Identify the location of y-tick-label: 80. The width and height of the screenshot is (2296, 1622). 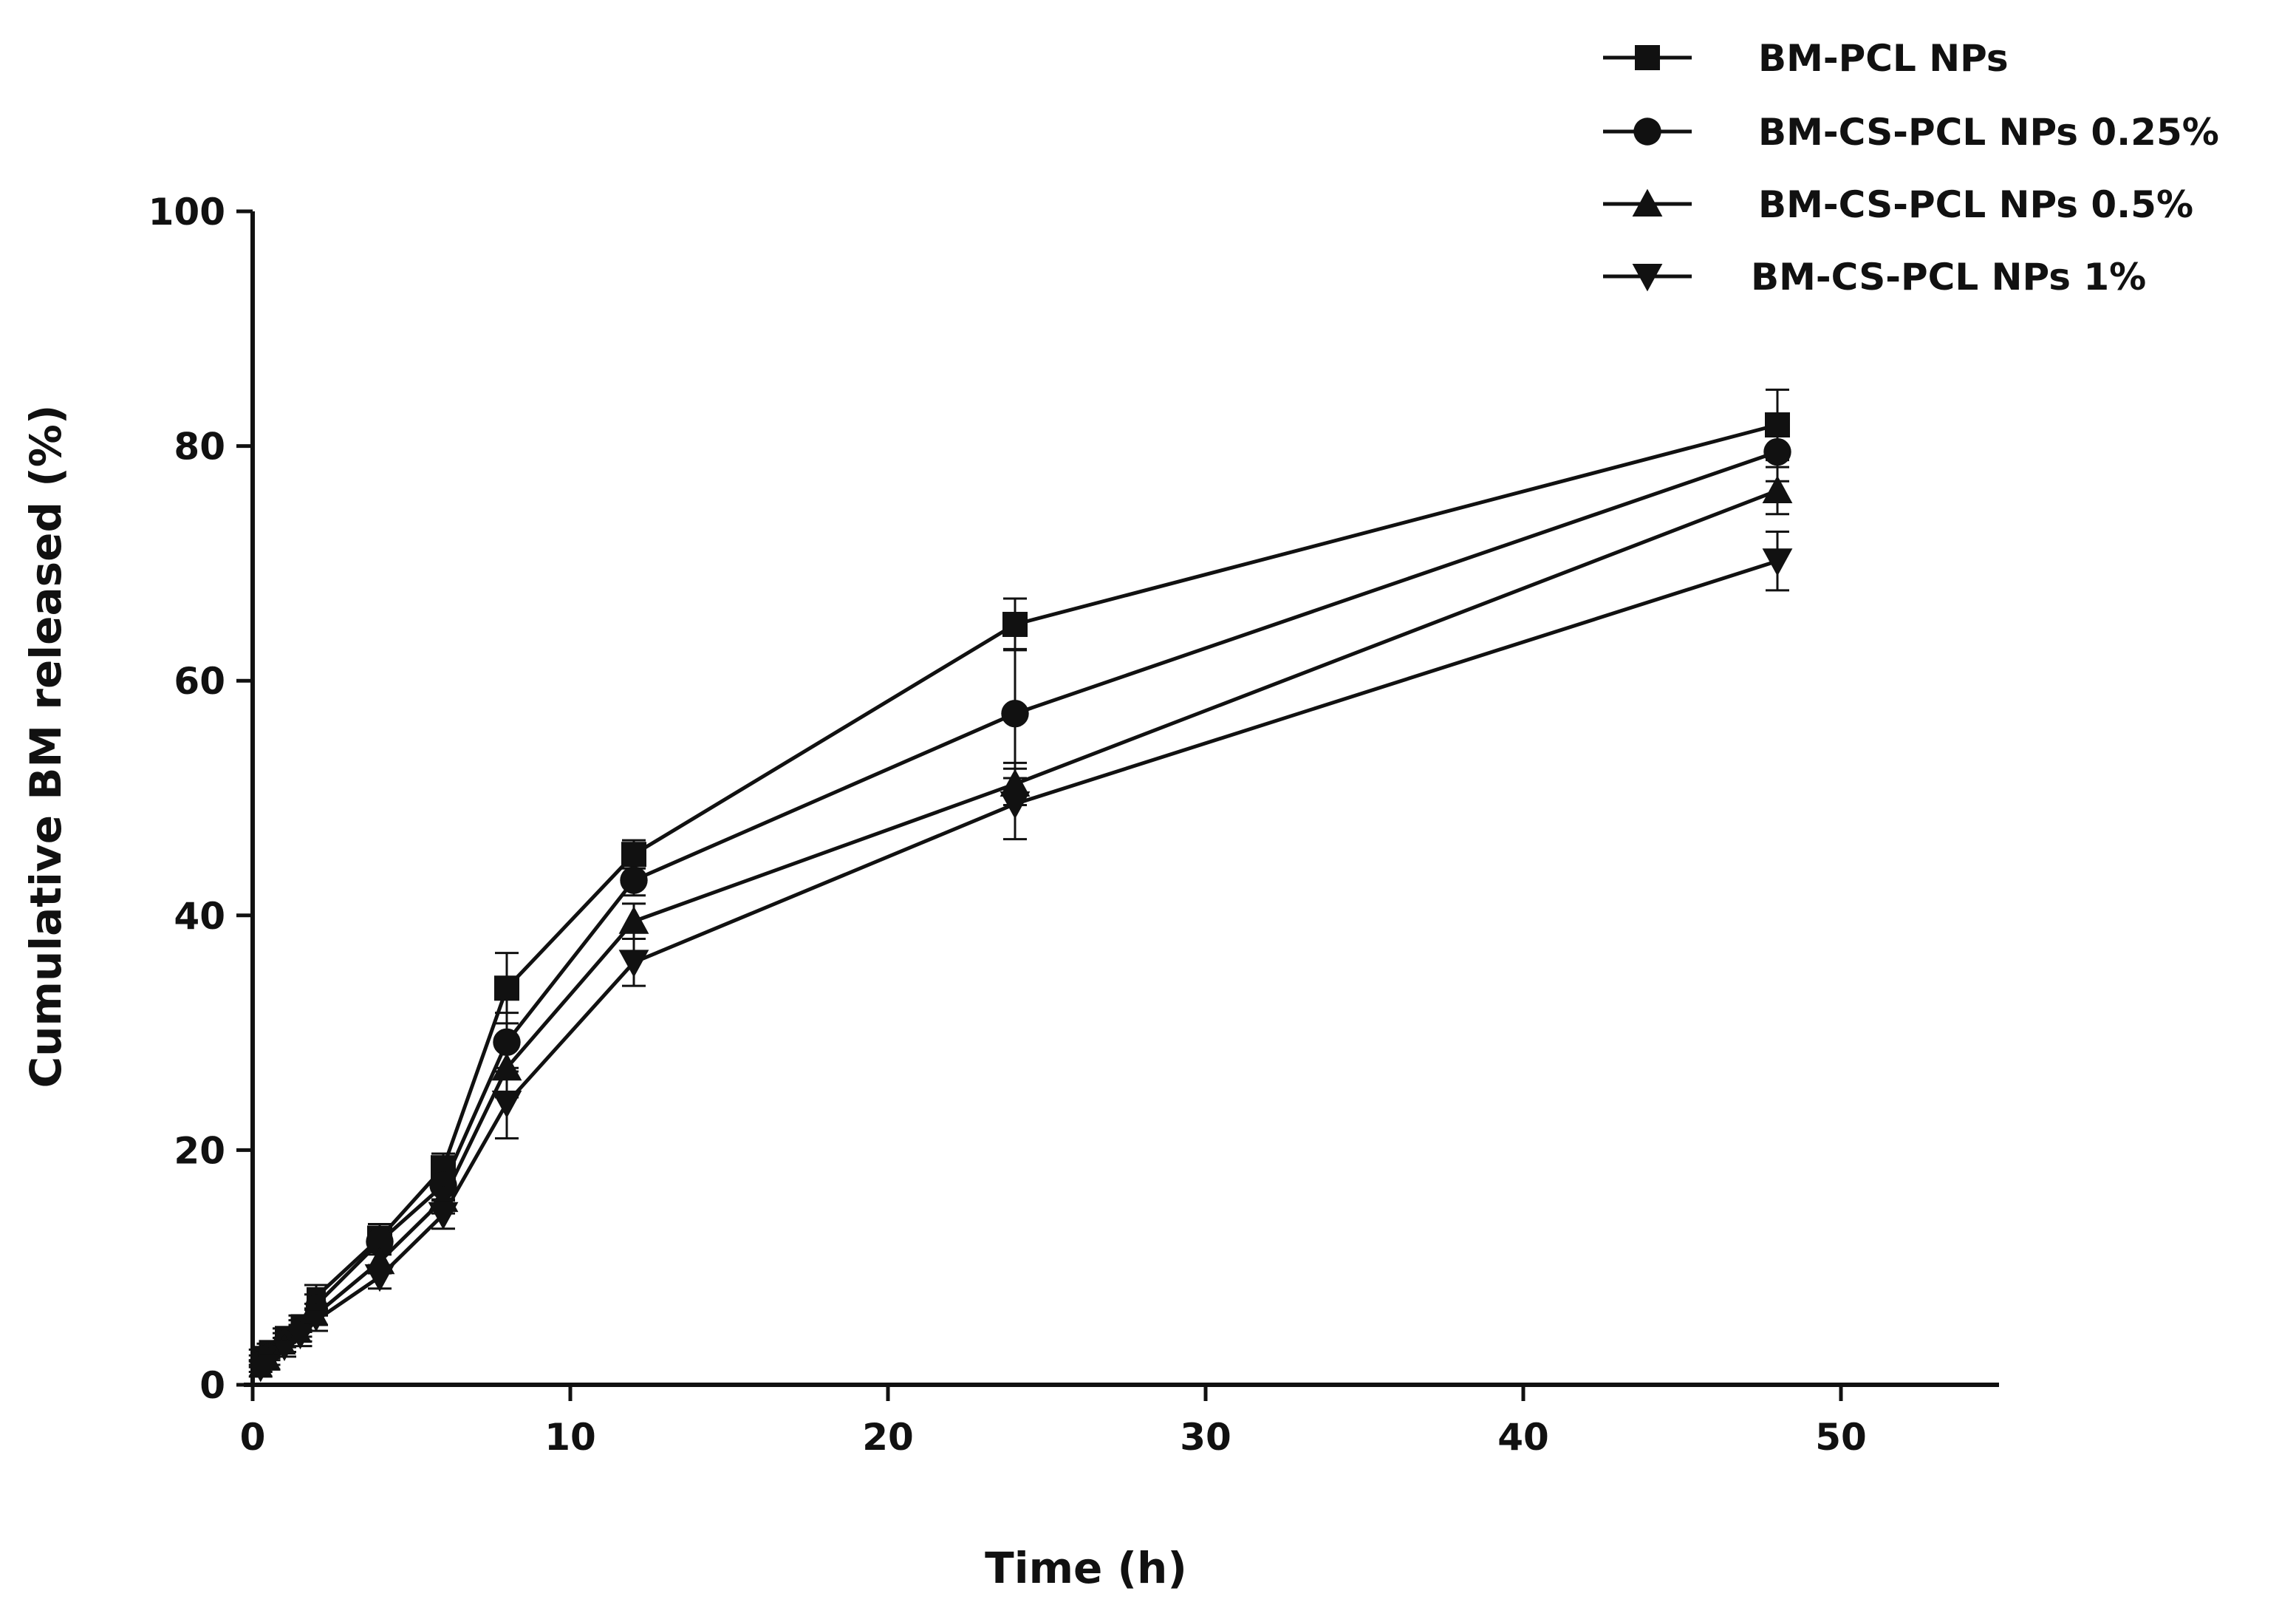
(199, 447).